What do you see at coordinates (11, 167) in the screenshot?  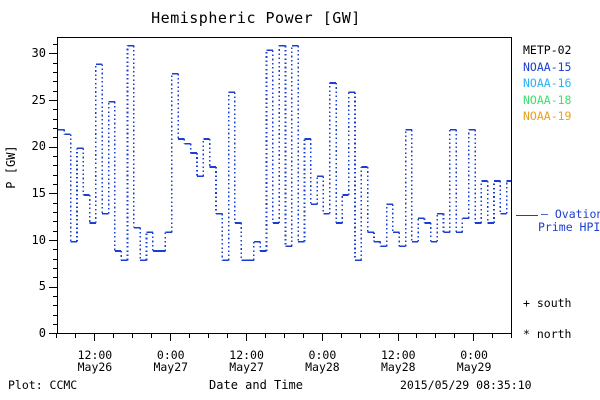 I see `y-axis-title: P [GW]` at bounding box center [11, 167].